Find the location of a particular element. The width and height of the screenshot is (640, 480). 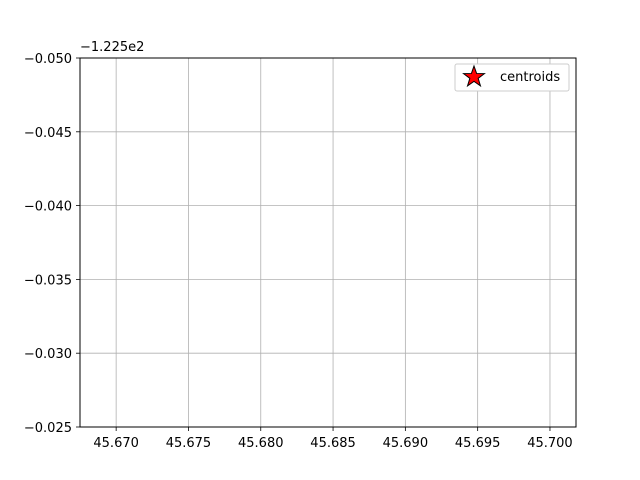

x-tick-label: 45.675 is located at coordinates (189, 443).